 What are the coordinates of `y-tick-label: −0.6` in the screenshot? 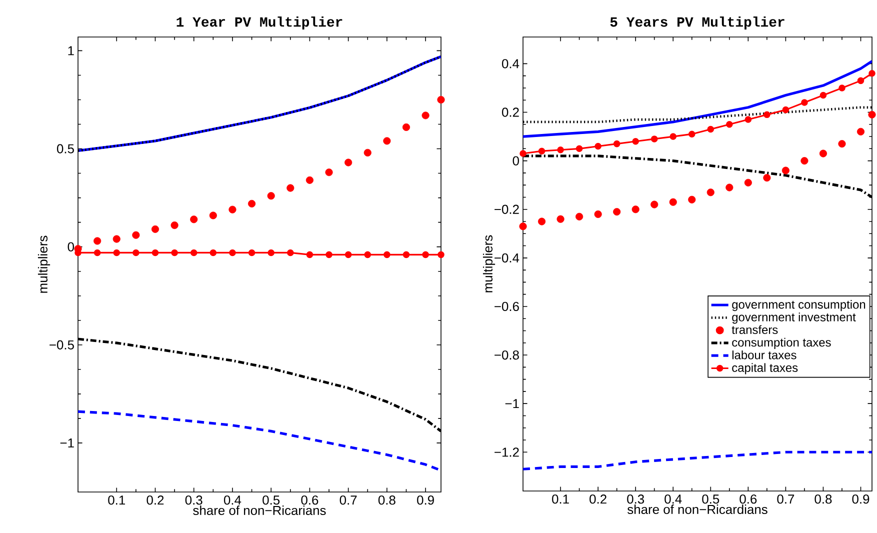 It's located at (506, 307).